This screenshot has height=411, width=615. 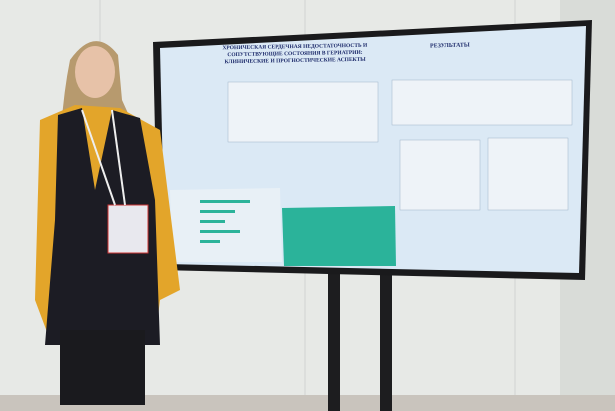 I want to click on badge, so click(x=128, y=229).